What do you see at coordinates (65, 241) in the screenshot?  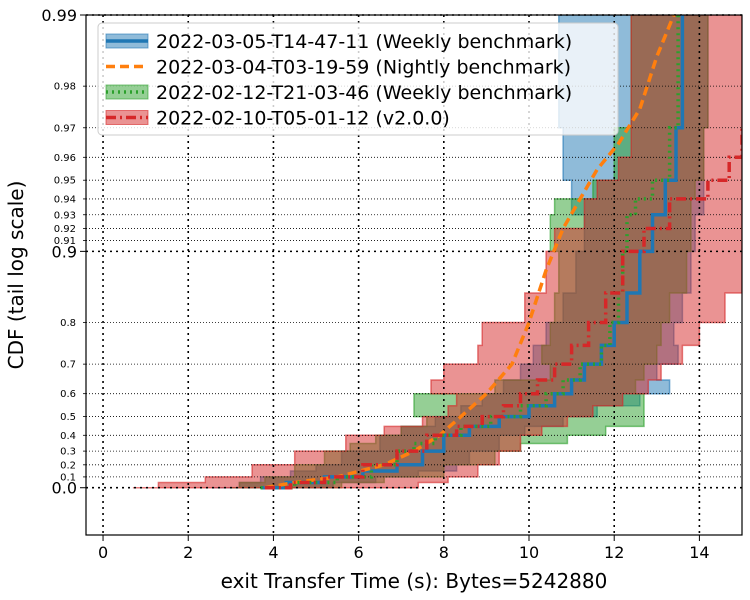 I see `y-tick-label-minor-8: 0.91` at bounding box center [65, 241].